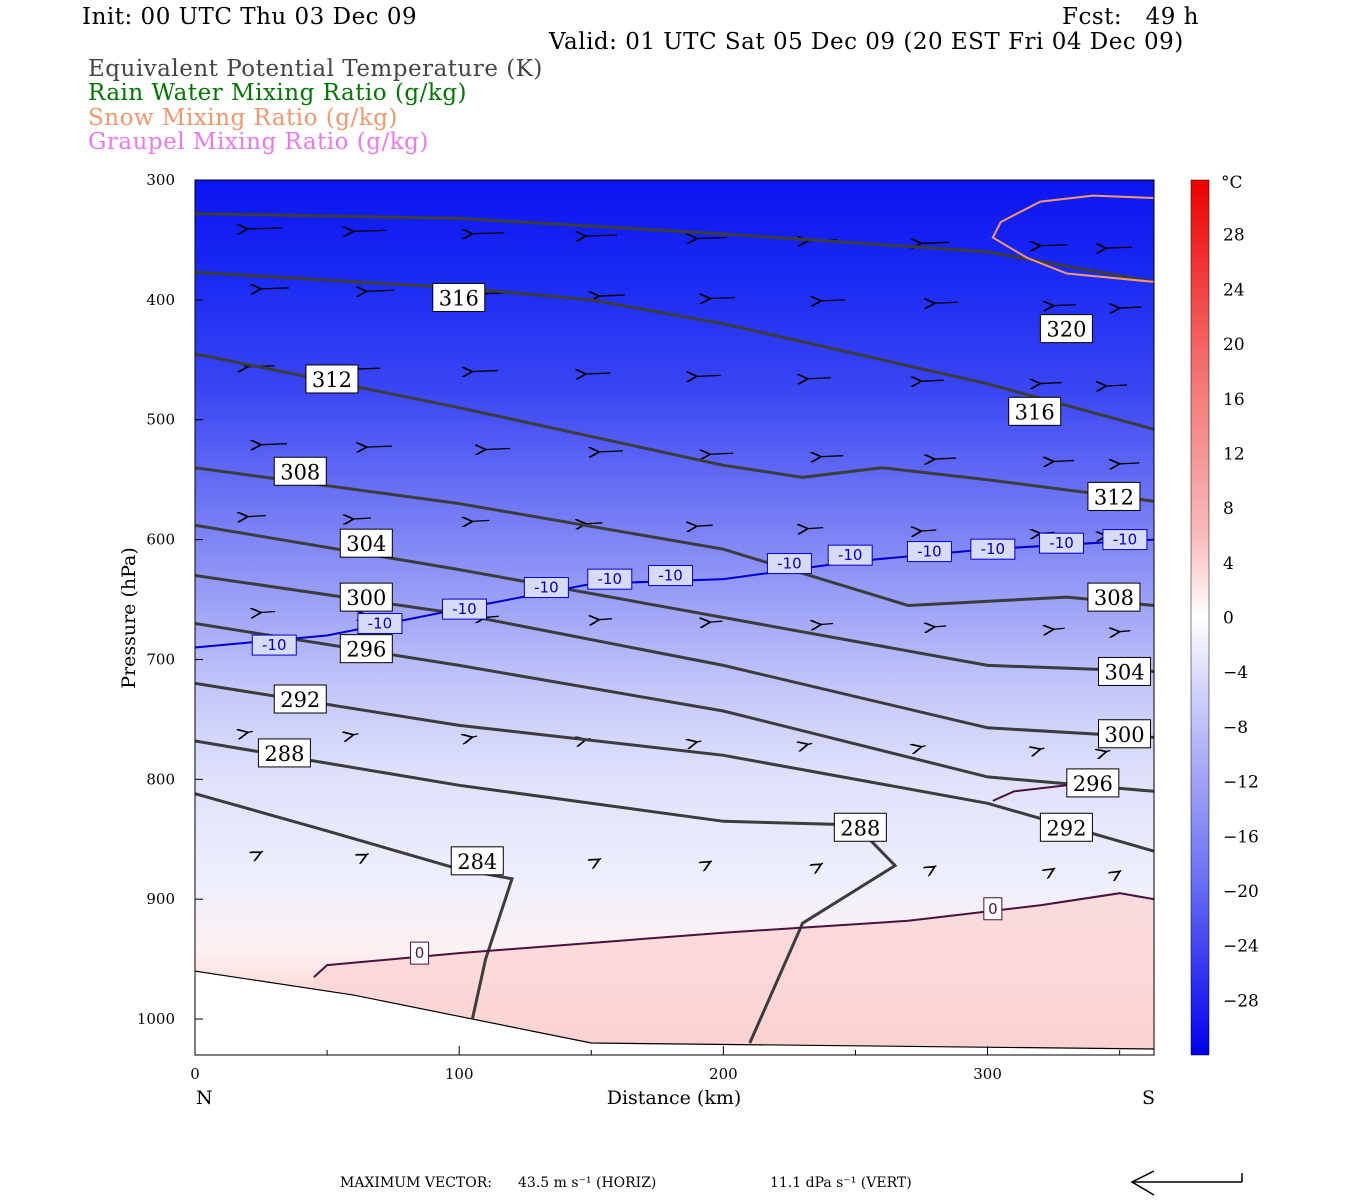 The width and height of the screenshot is (1350, 1200). What do you see at coordinates (1241, 619) in the screenshot?
I see `colorbar-ticks: 28 24 20 16 12 8 4 0 −4 −8 −12 −16 −20 −24 −28` at bounding box center [1241, 619].